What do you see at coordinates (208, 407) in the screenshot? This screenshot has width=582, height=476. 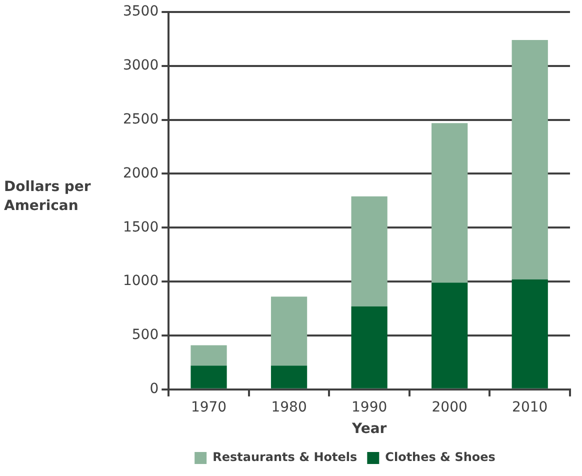 I see `x-tick-label: 1970` at bounding box center [208, 407].